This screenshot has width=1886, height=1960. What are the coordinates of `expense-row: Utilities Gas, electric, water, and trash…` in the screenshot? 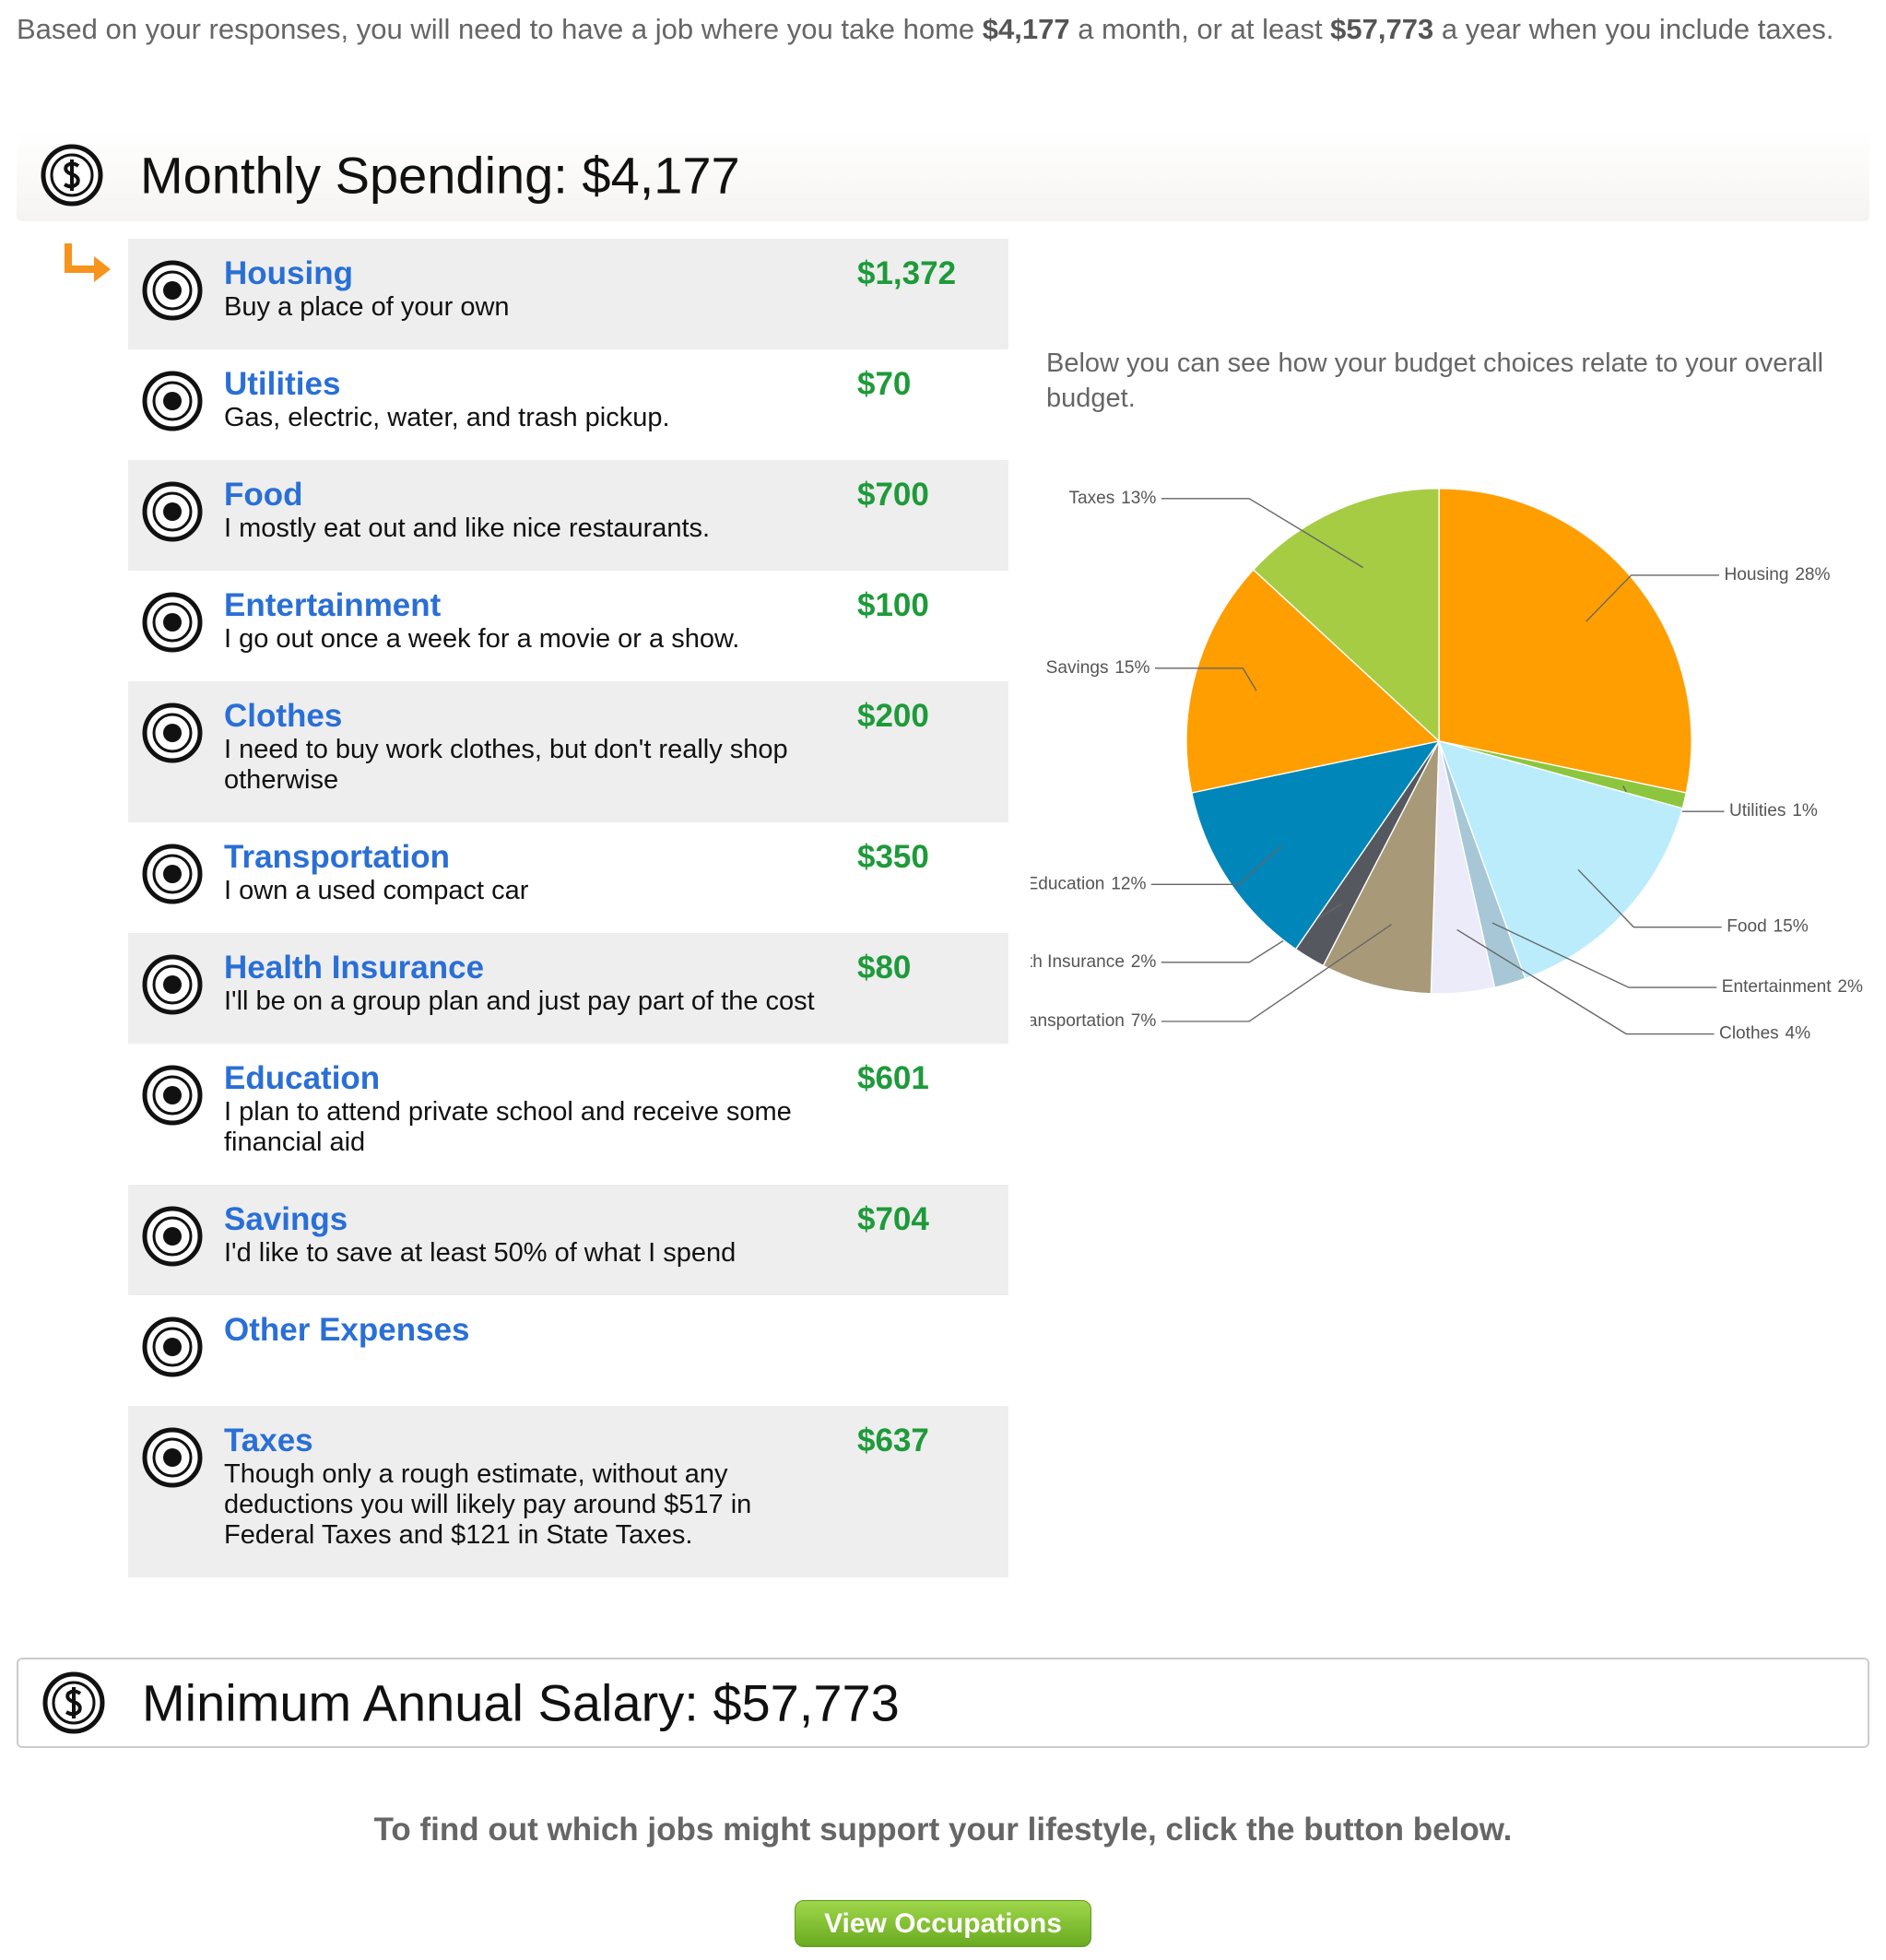 It's located at (568, 404).